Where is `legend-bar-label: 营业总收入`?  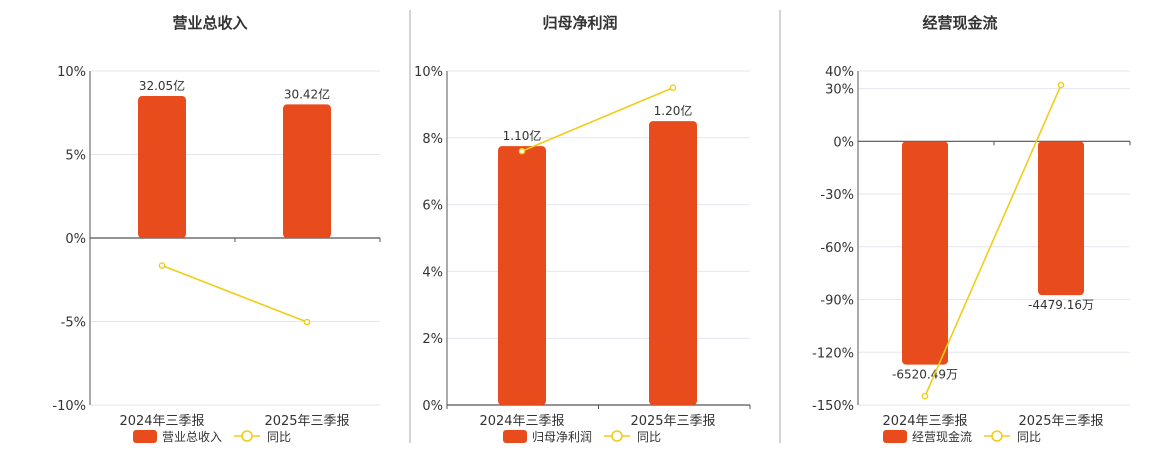 legend-bar-label: 营业总收入 is located at coordinates (192, 437).